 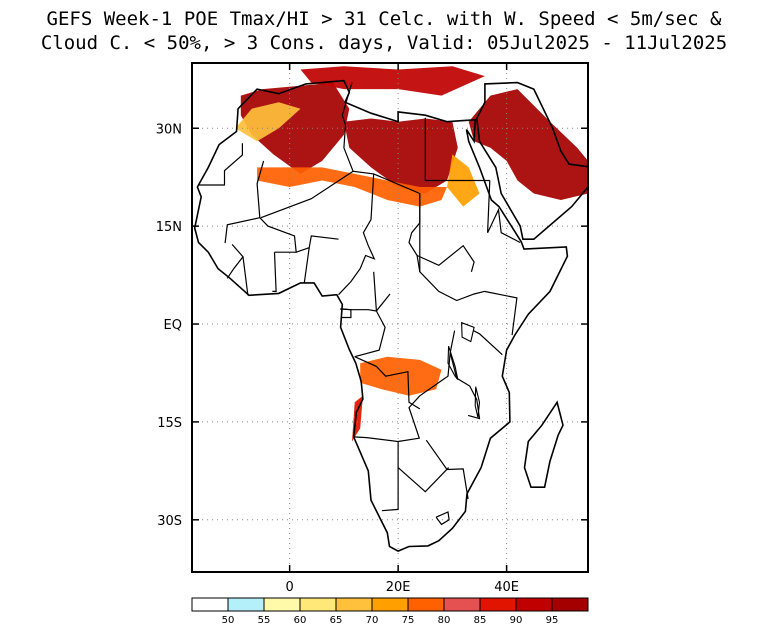 What do you see at coordinates (173, 325) in the screenshot?
I see `y-tick-label: EQ` at bounding box center [173, 325].